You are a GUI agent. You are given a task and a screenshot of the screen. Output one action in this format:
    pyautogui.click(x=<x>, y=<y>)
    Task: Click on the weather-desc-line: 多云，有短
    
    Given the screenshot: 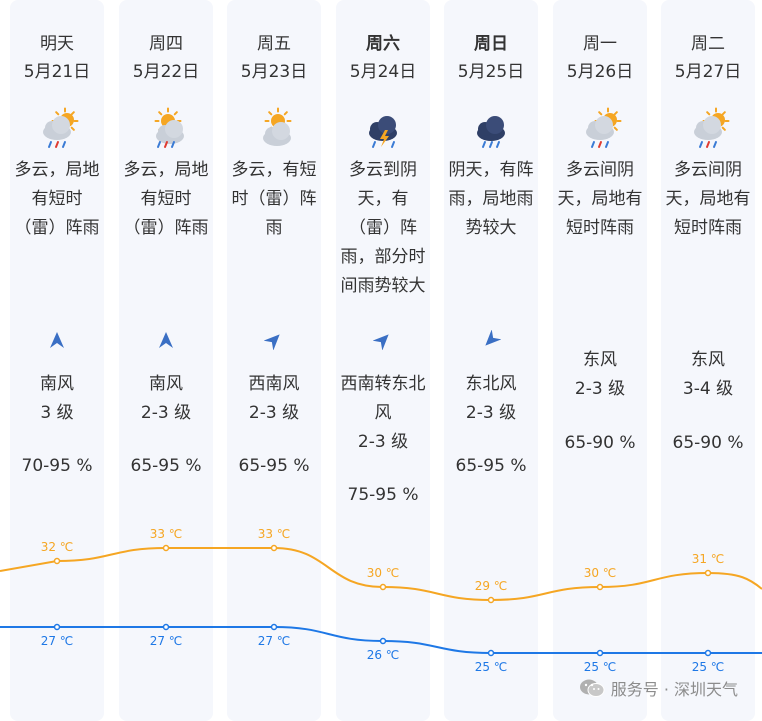 What is the action you would take?
    pyautogui.click(x=274, y=170)
    